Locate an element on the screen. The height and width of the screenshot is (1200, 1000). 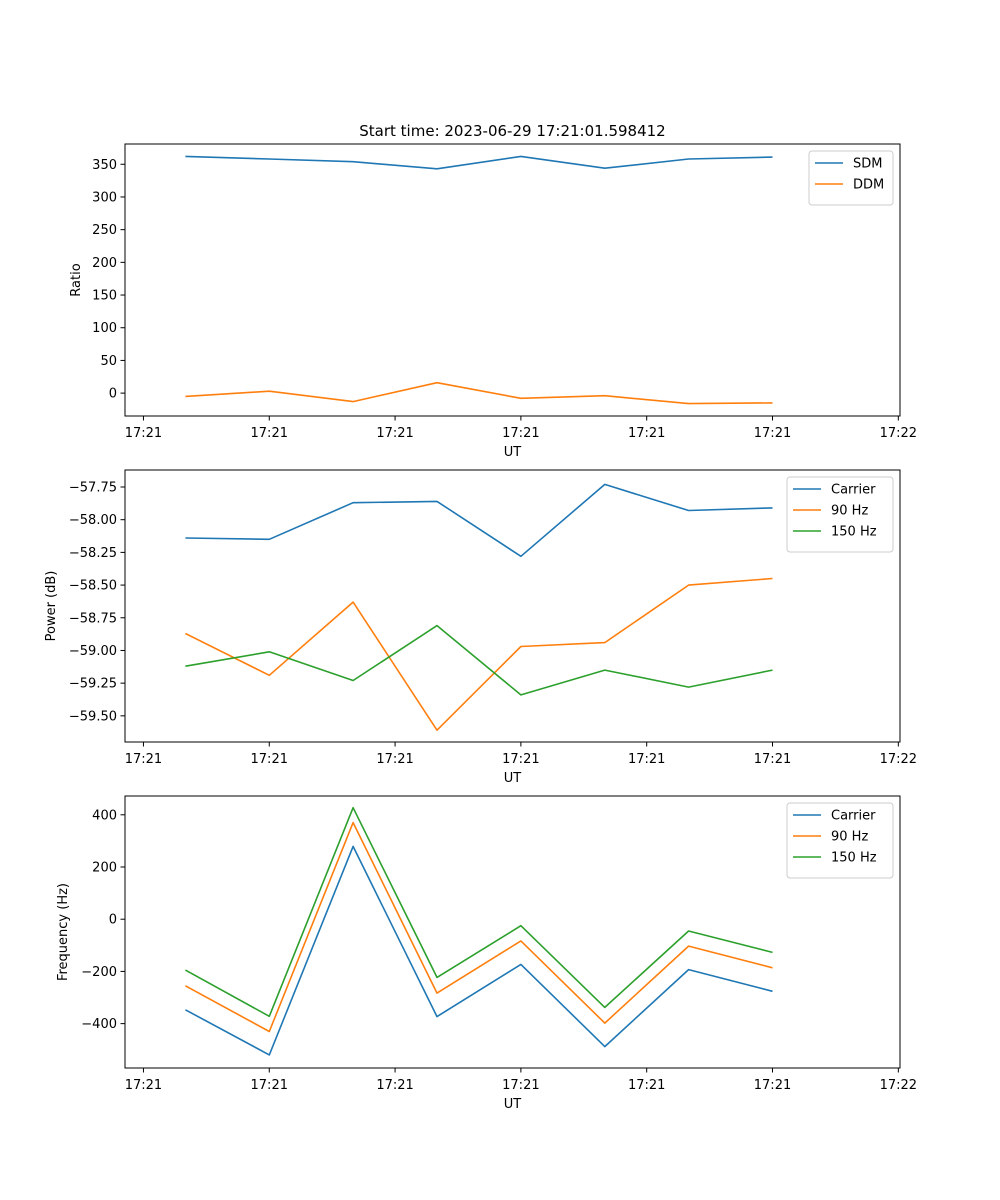
y-tick-label: 250 is located at coordinates (104, 230).